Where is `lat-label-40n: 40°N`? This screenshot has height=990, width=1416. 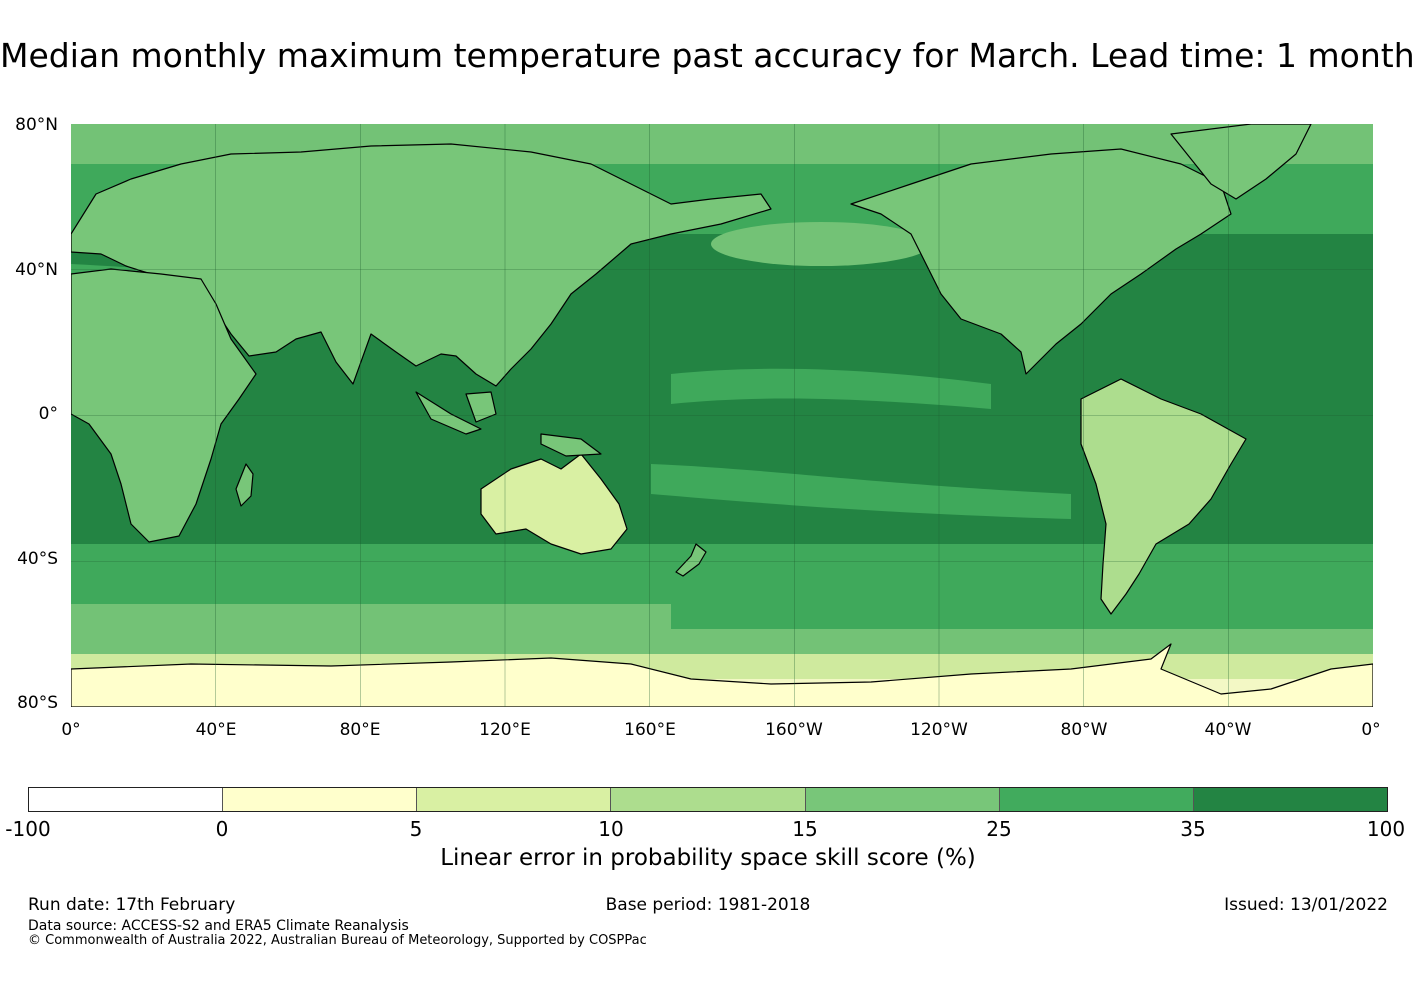
lat-label-40n: 40°N is located at coordinates (36, 270).